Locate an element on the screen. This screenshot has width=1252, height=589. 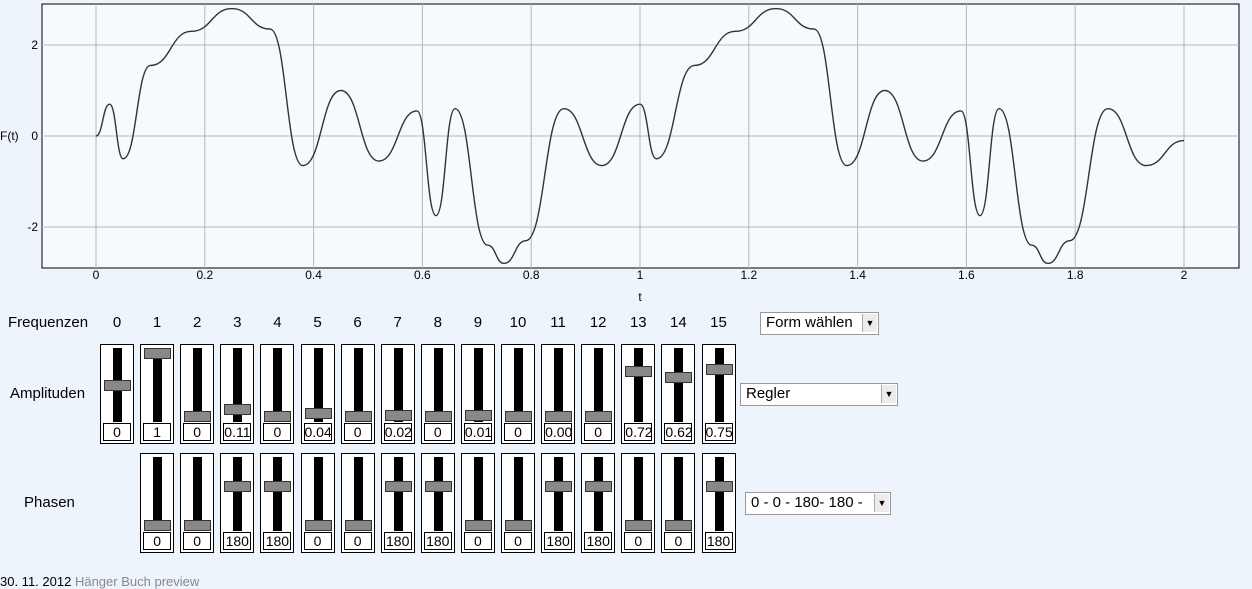
slider-value-field: 0.62 is located at coordinates (678, 432).